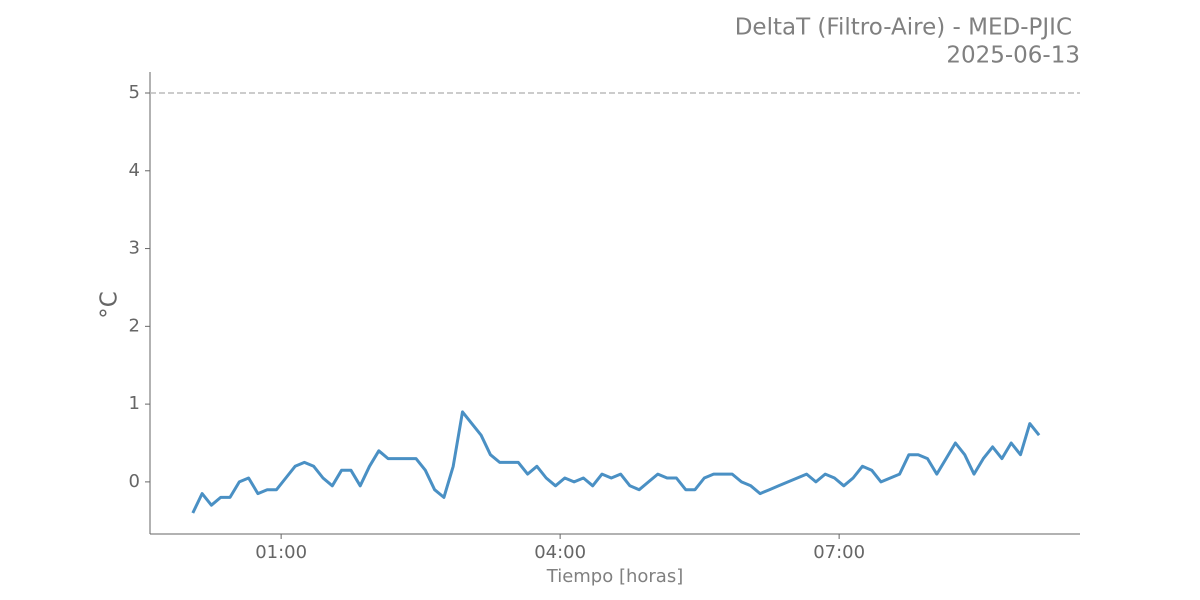  What do you see at coordinates (560, 552) in the screenshot?
I see `x-tick-label: 04:00` at bounding box center [560, 552].